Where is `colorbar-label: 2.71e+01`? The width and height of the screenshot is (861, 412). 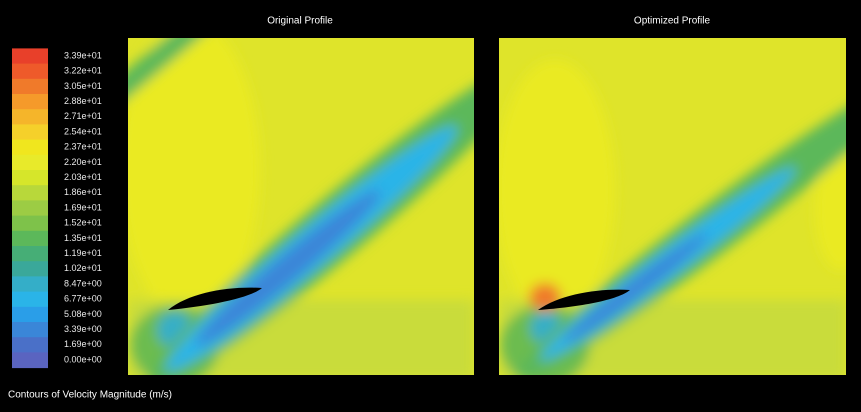
colorbar-label: 2.71e+01 is located at coordinates (83, 116).